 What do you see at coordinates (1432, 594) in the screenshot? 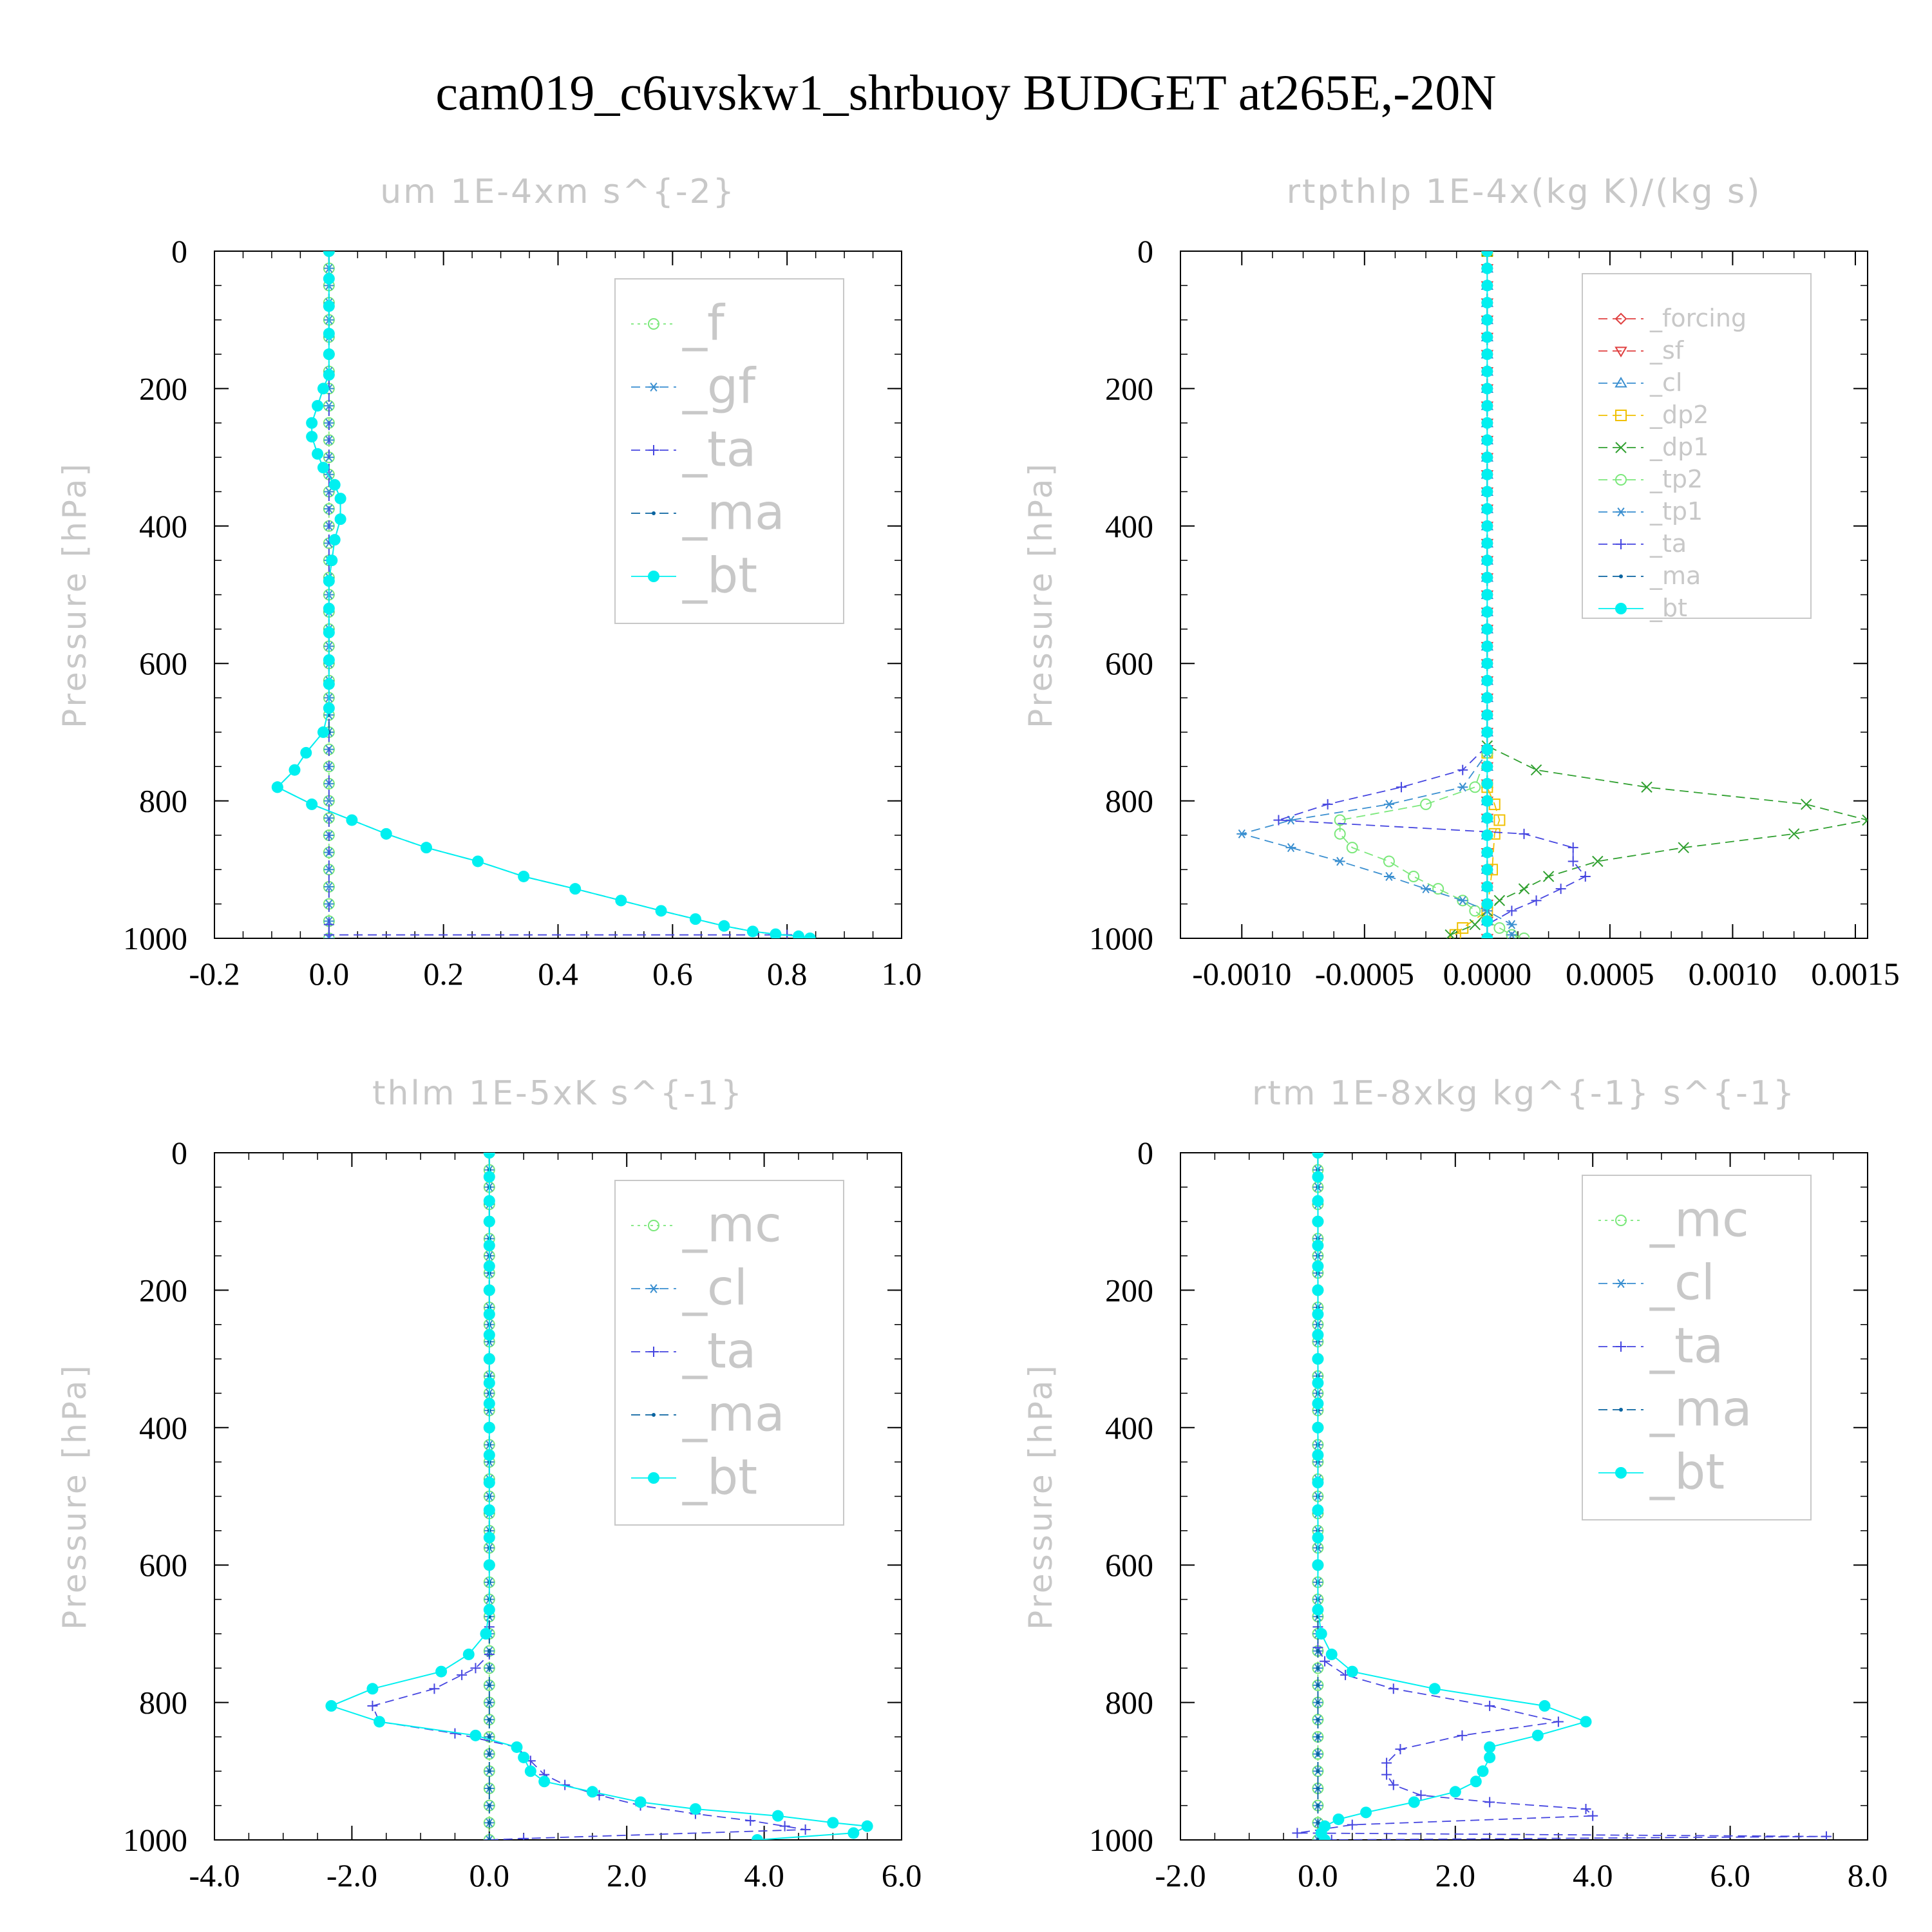
I see `series-line_tp2` at bounding box center [1432, 594].